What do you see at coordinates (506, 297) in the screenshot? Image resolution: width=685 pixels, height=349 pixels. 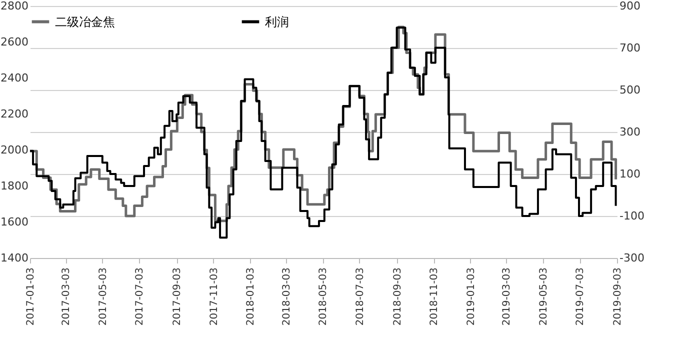 I see `x-tick-label: 2019-03-03` at bounding box center [506, 297].